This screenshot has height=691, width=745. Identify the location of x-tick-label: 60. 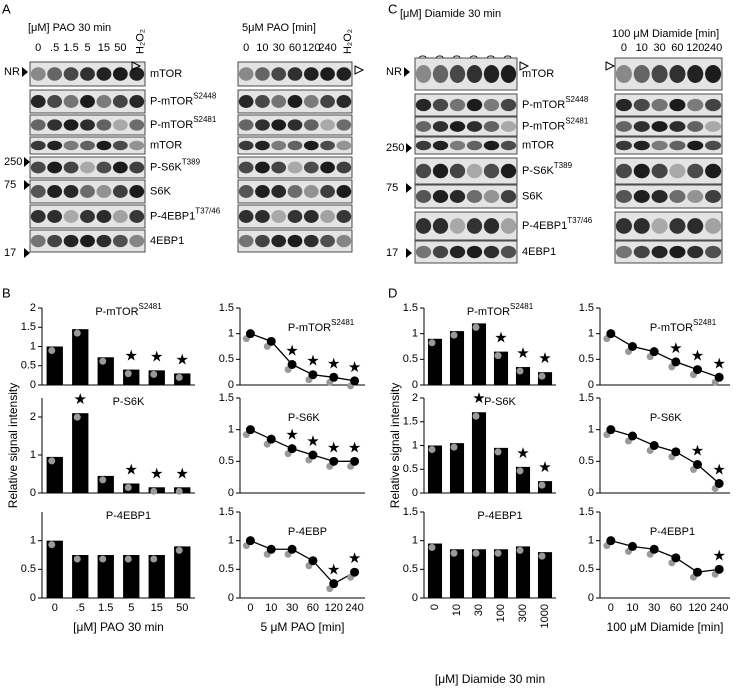
(676, 608).